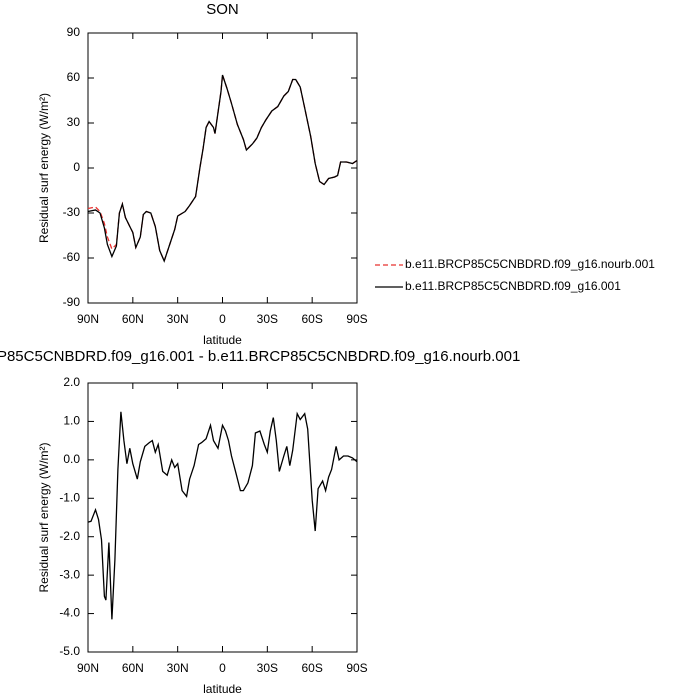  Describe the element at coordinates (74, 32) in the screenshot. I see `y-tick-label: 90` at that location.